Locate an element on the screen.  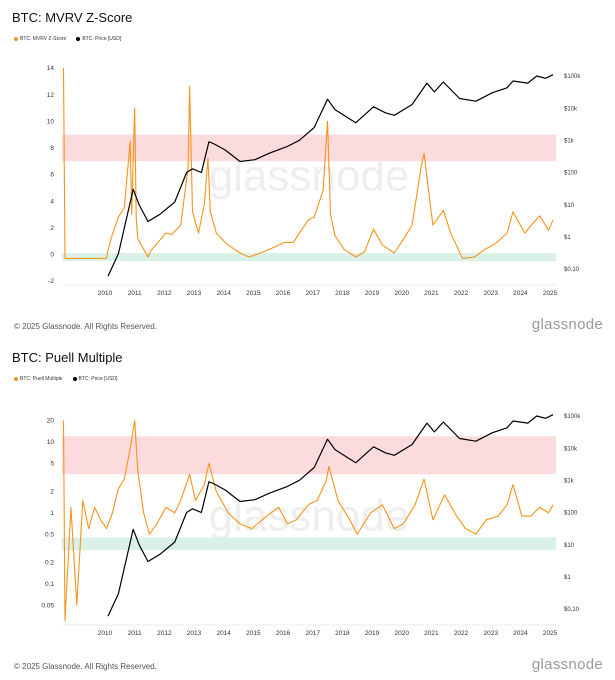
watermark-text: glassnode is located at coordinates (309, 516).